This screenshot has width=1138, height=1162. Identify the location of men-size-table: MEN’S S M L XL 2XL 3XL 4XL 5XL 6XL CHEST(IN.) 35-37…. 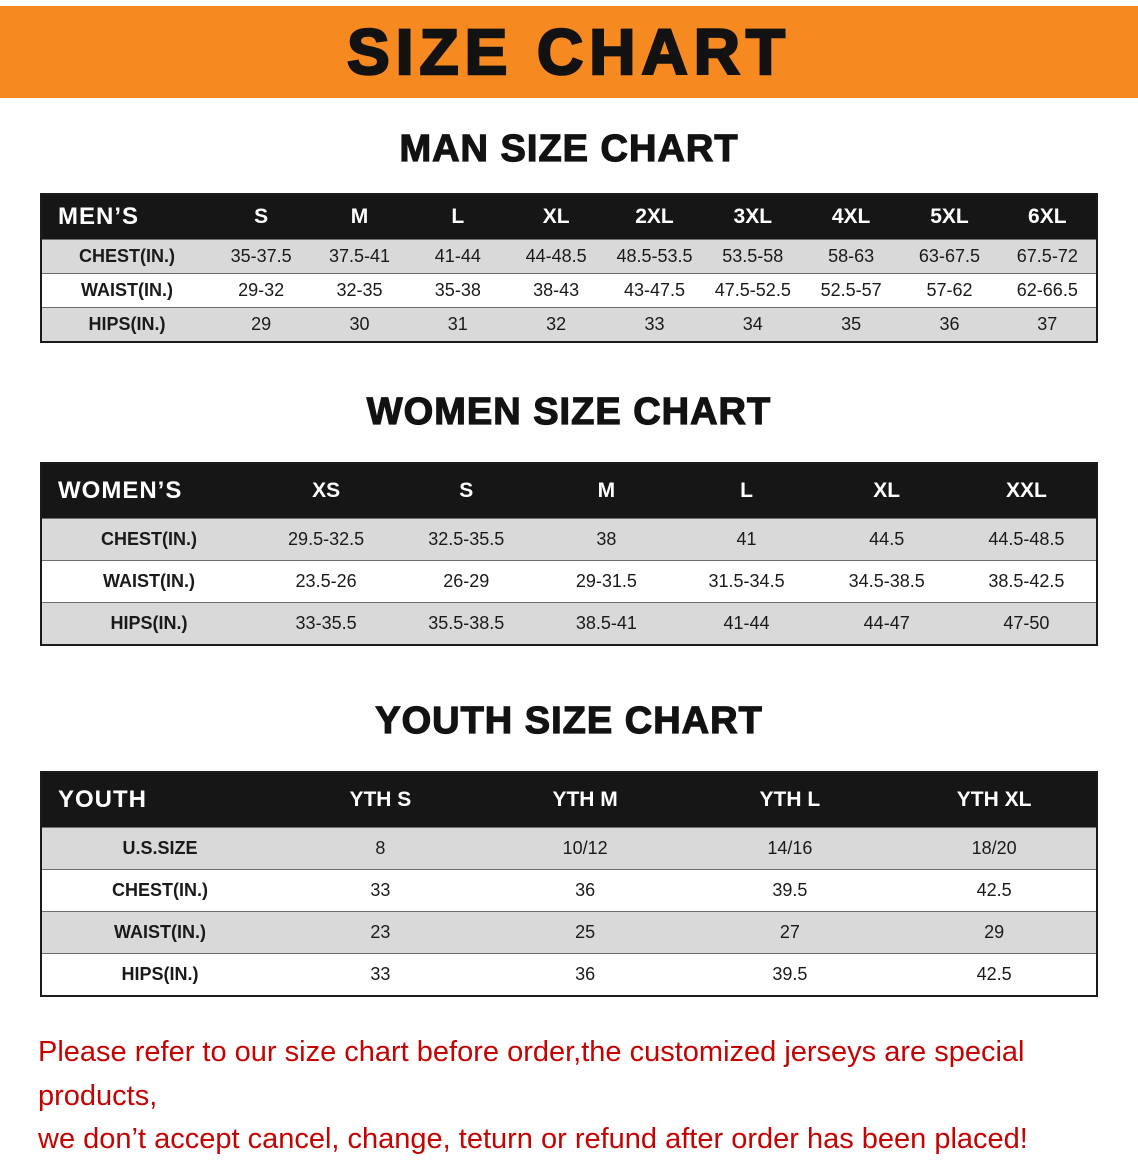
(569, 268).